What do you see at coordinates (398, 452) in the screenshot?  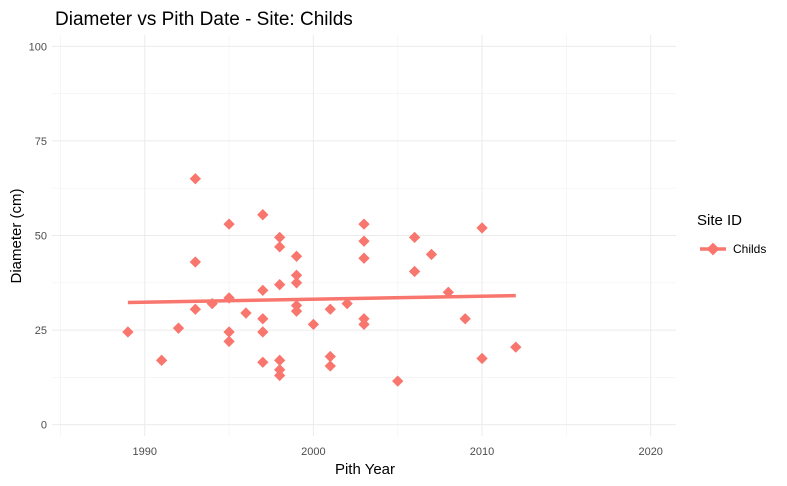 I see `x-axis-ticks: 1990 2000 2010 2020` at bounding box center [398, 452].